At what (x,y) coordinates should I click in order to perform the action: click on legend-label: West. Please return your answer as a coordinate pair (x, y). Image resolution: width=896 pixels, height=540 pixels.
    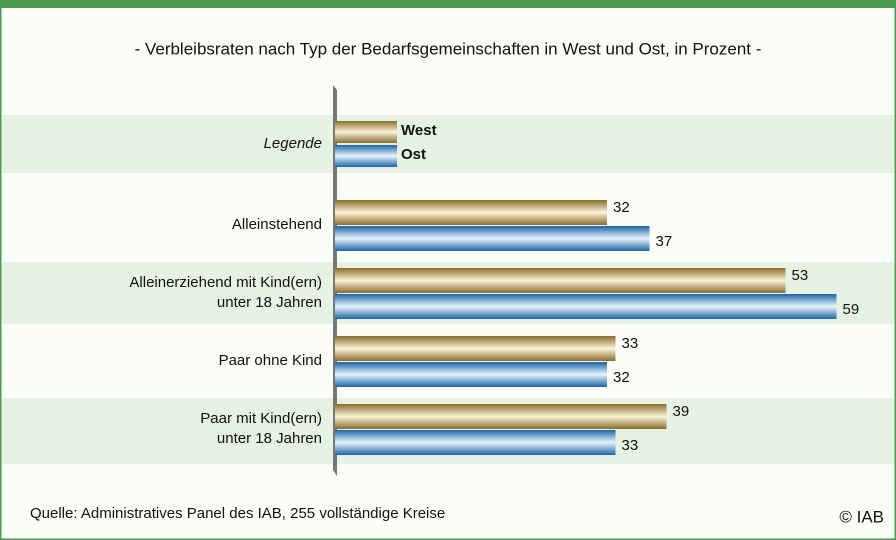
    Looking at the image, I should click on (419, 130).